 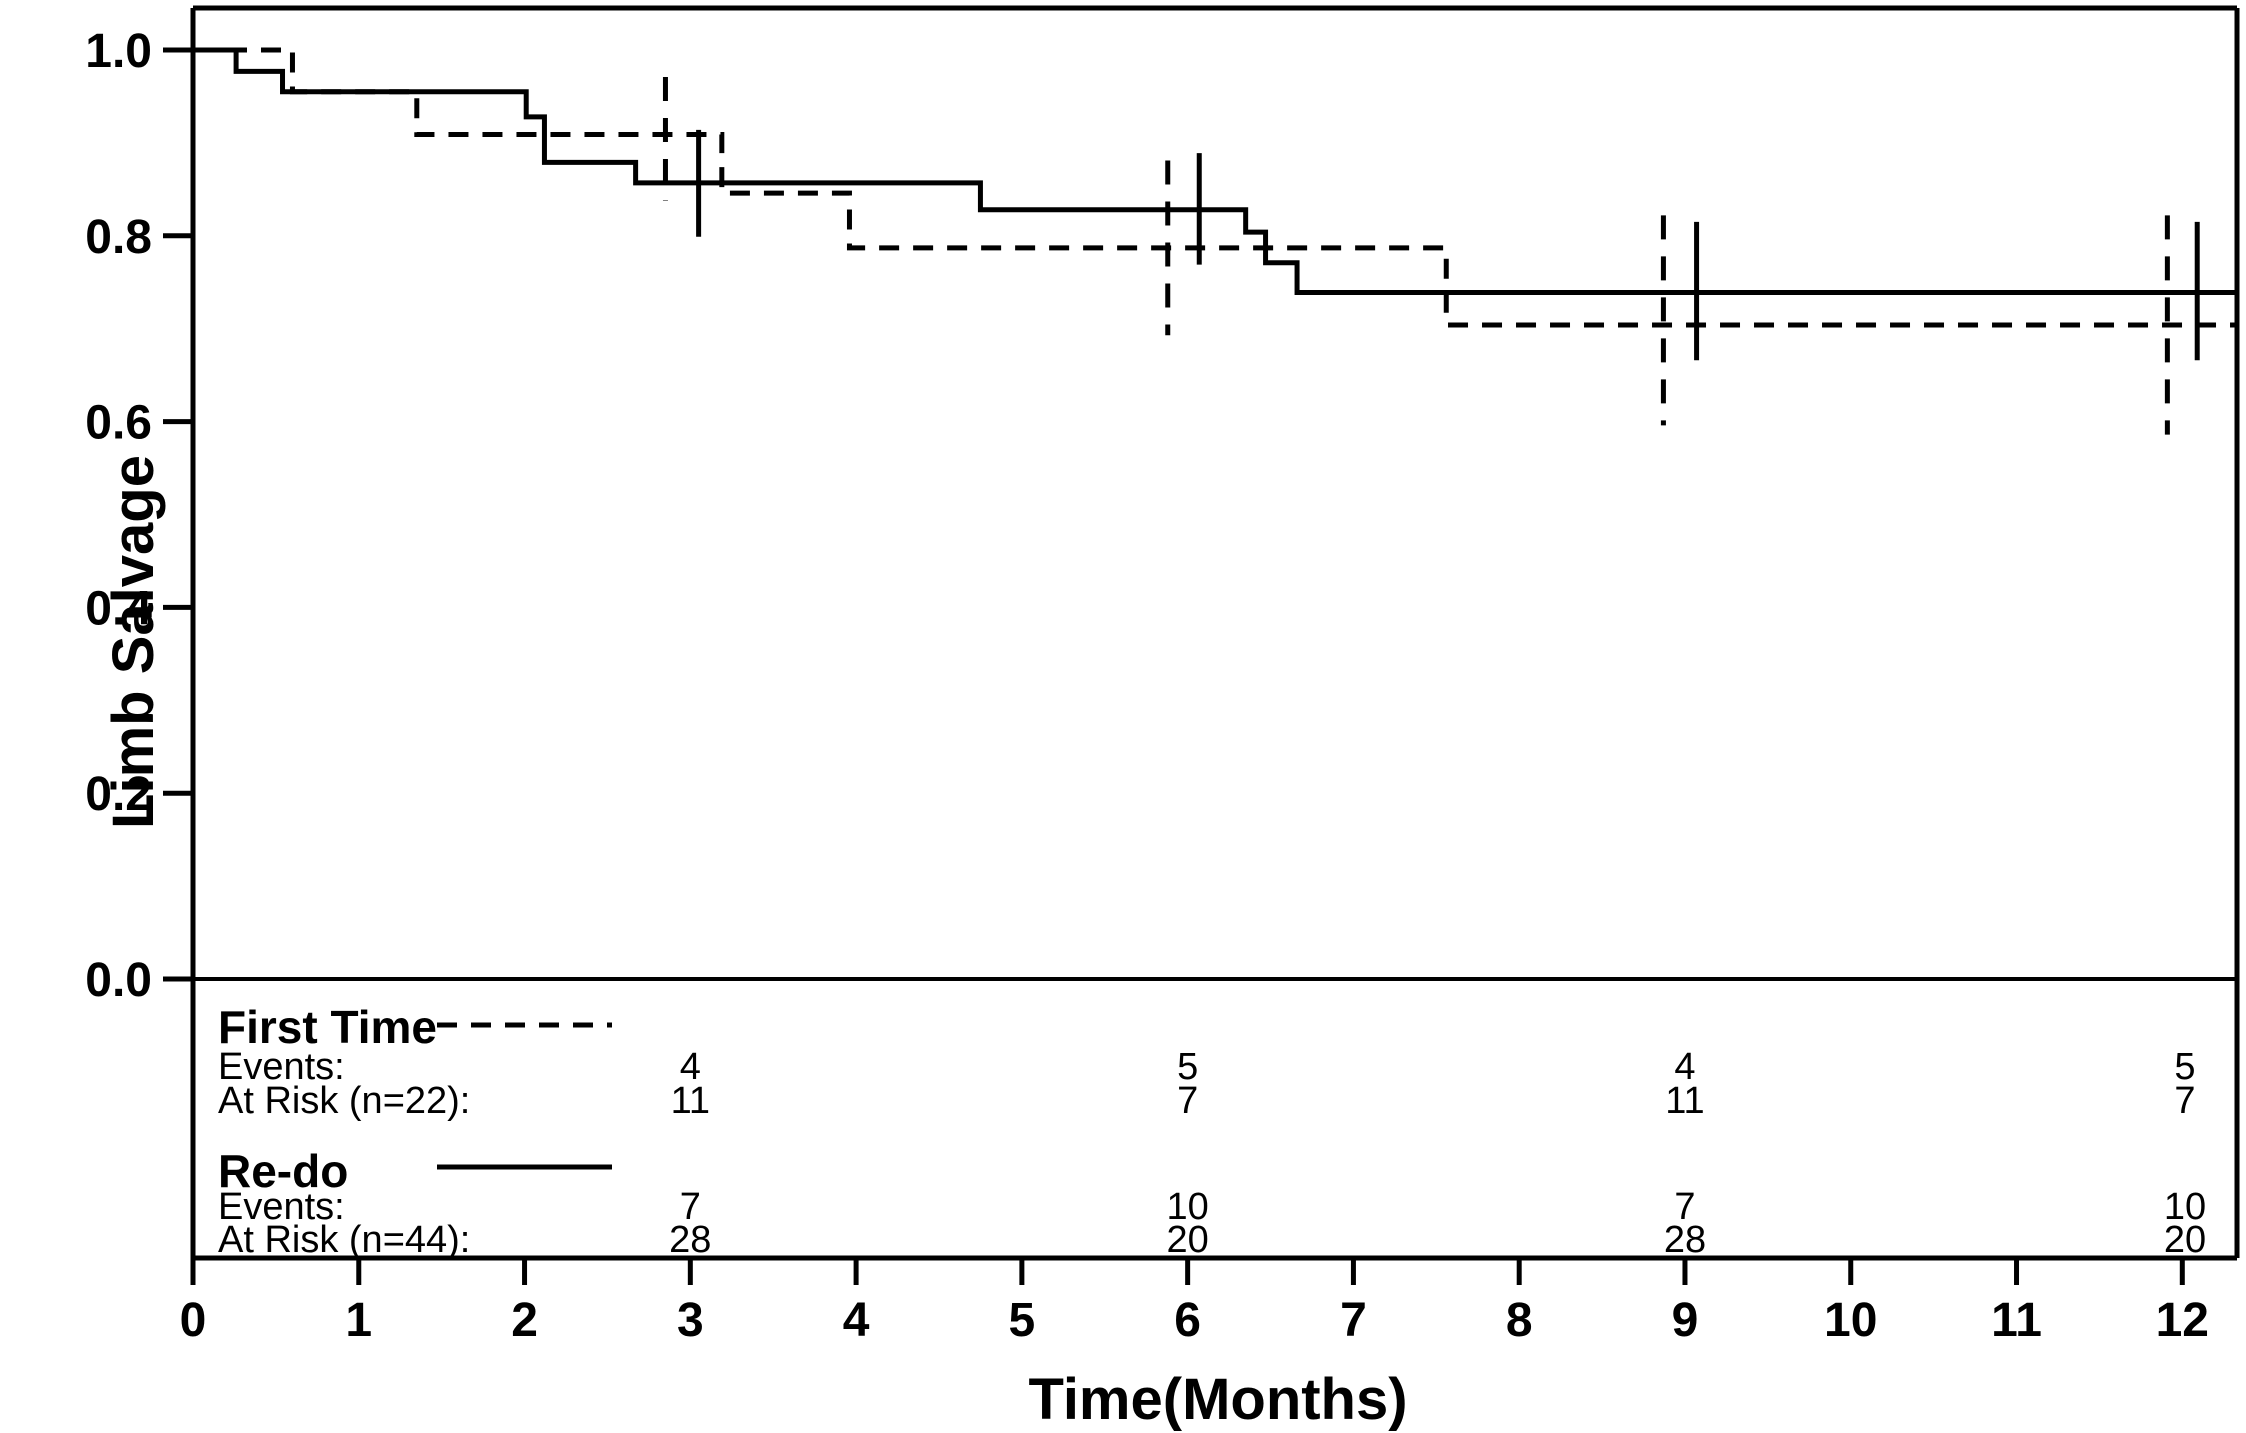 What do you see at coordinates (327, 1027) in the screenshot?
I see `legend-group-first-time: First Time` at bounding box center [327, 1027].